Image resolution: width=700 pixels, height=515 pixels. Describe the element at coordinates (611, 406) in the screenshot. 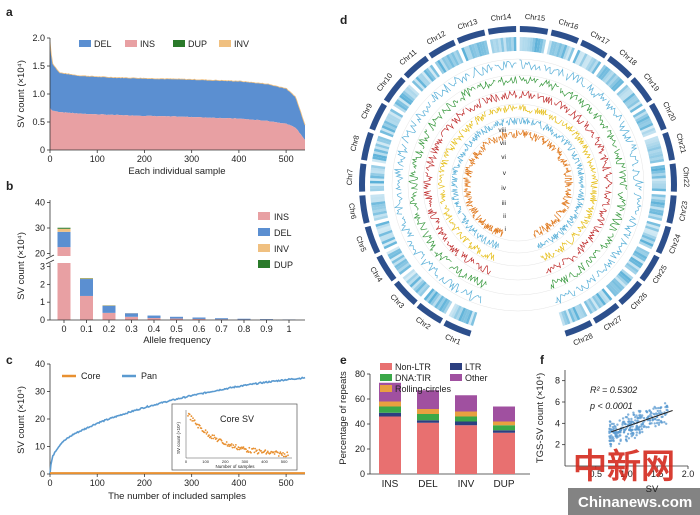

I see `f-pvalue: p < 0.0001` at that location.